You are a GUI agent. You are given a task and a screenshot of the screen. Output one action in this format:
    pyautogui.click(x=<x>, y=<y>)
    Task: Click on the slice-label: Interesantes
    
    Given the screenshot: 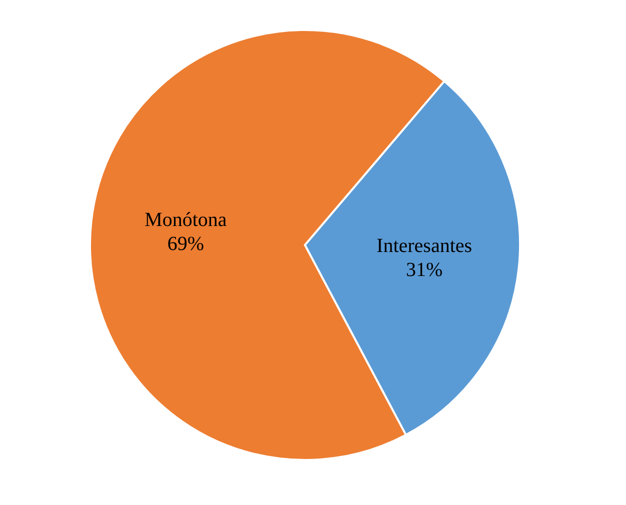 What is the action you would take?
    pyautogui.click(x=424, y=245)
    